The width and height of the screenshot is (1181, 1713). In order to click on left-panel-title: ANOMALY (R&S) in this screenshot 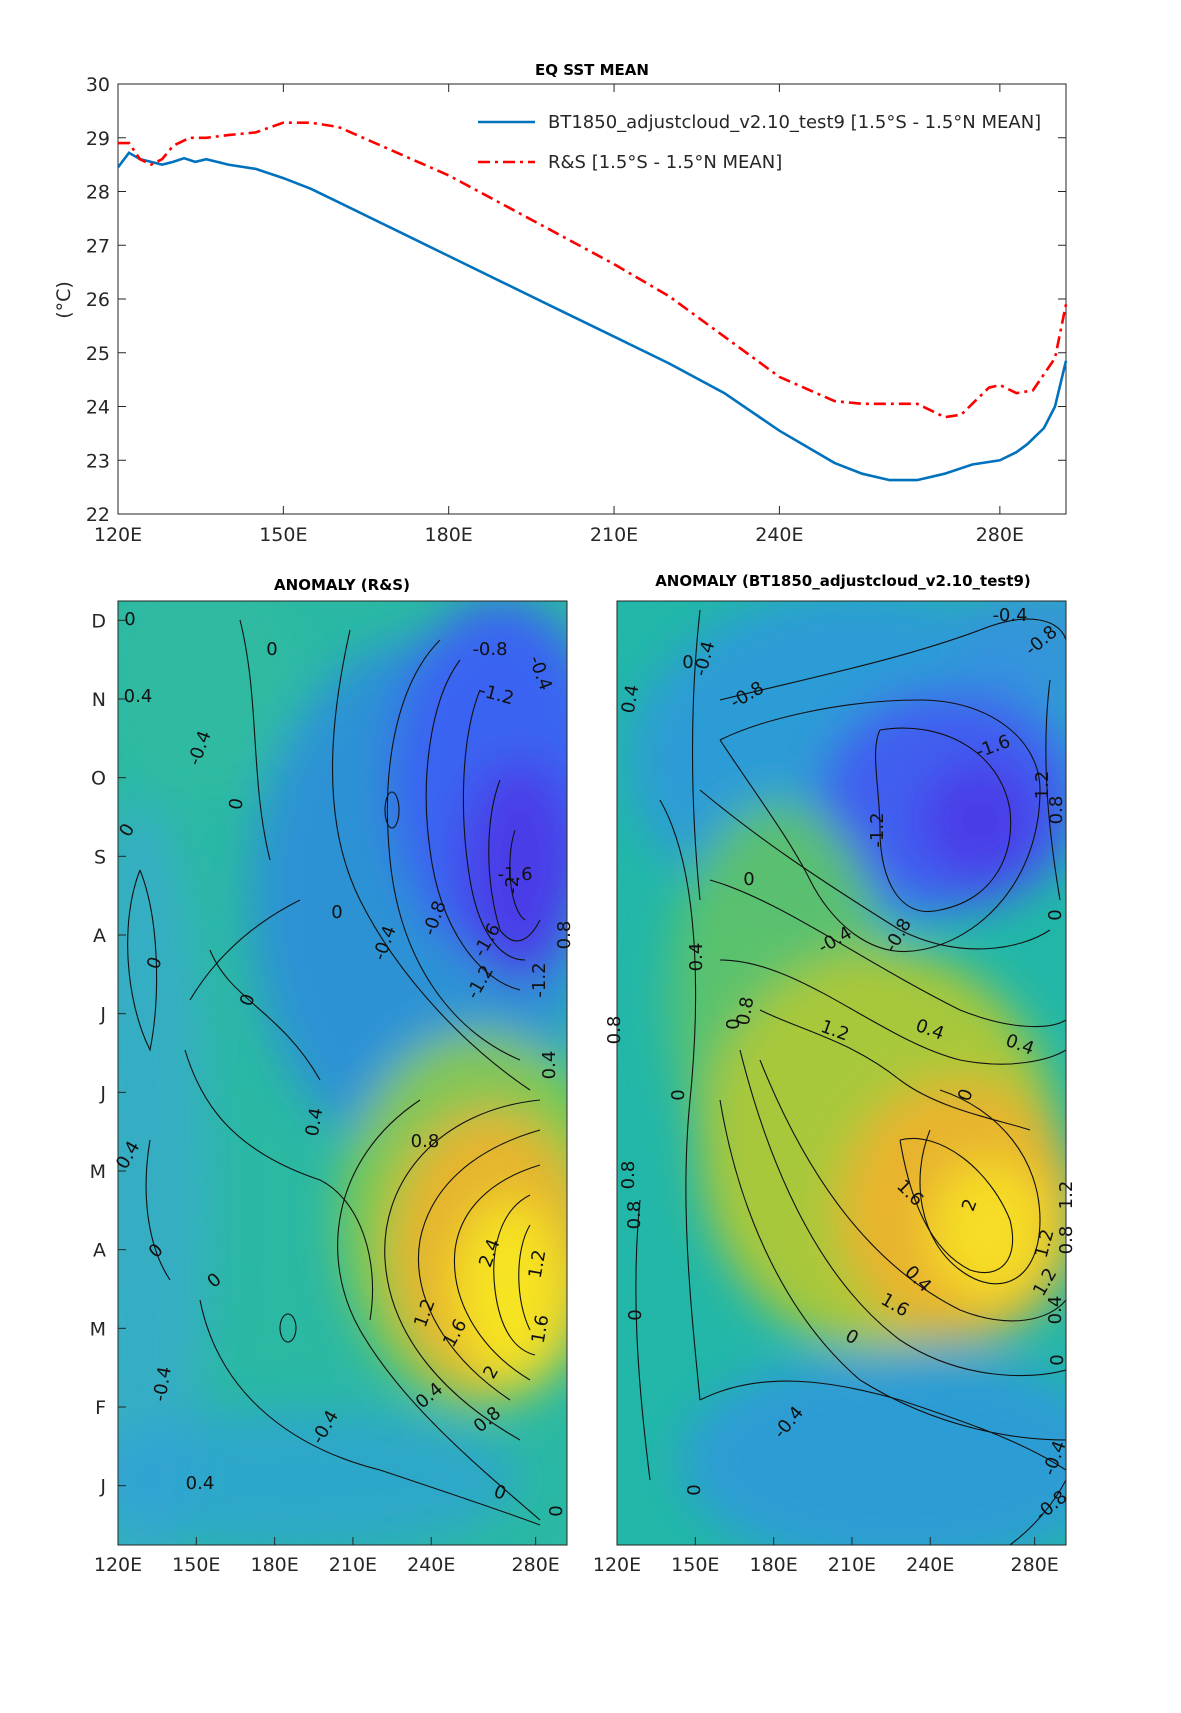, I will do `click(342, 585)`.